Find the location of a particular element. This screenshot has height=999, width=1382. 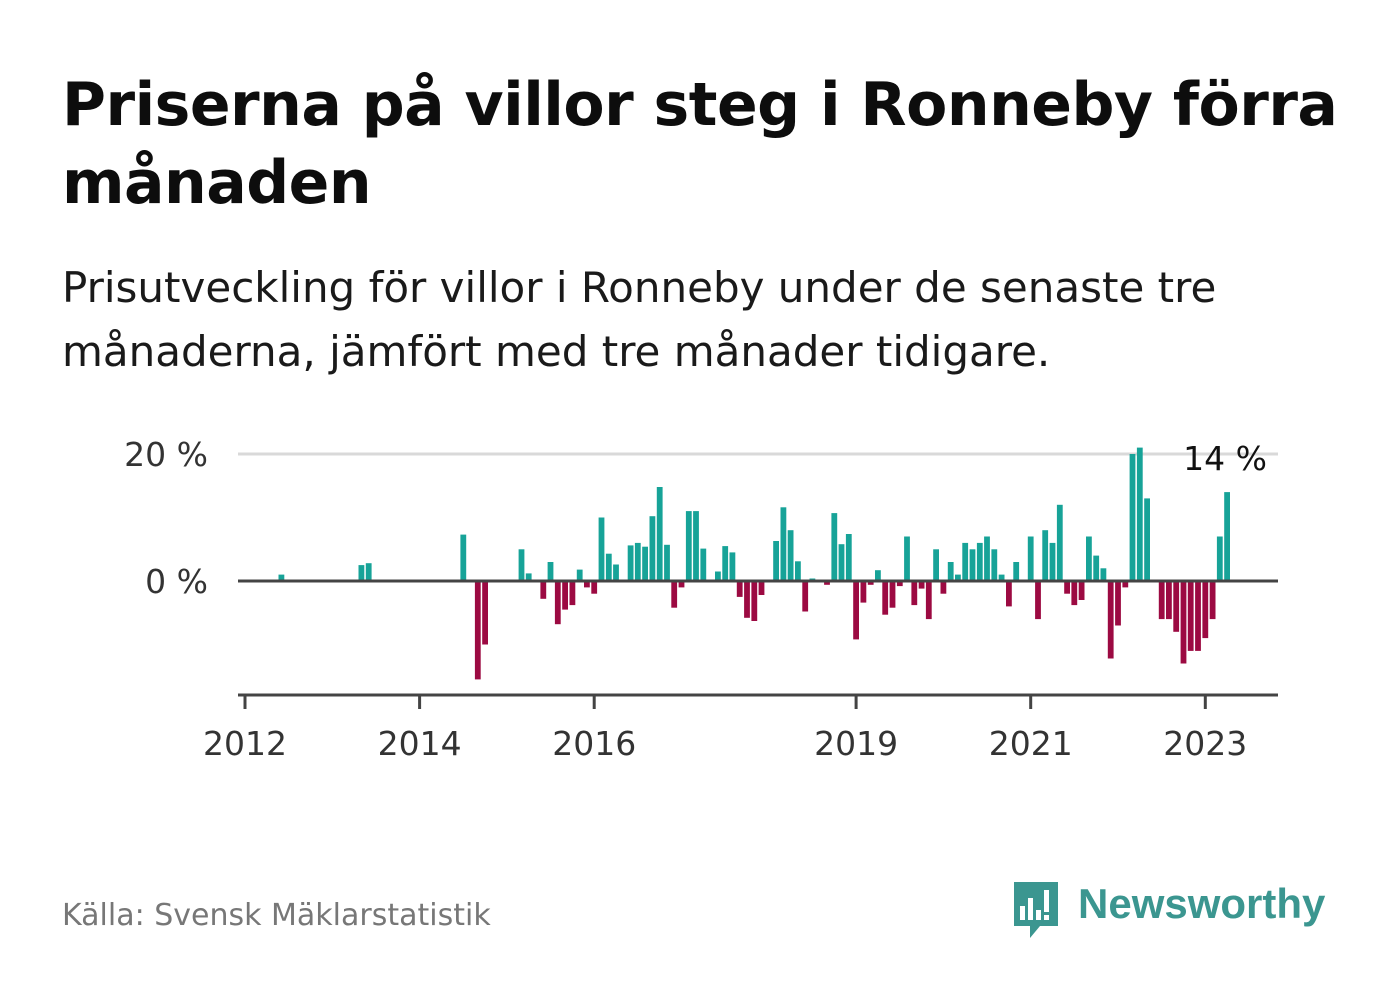

newsworthy-logo: Newsworthy is located at coordinates (1170, 913).